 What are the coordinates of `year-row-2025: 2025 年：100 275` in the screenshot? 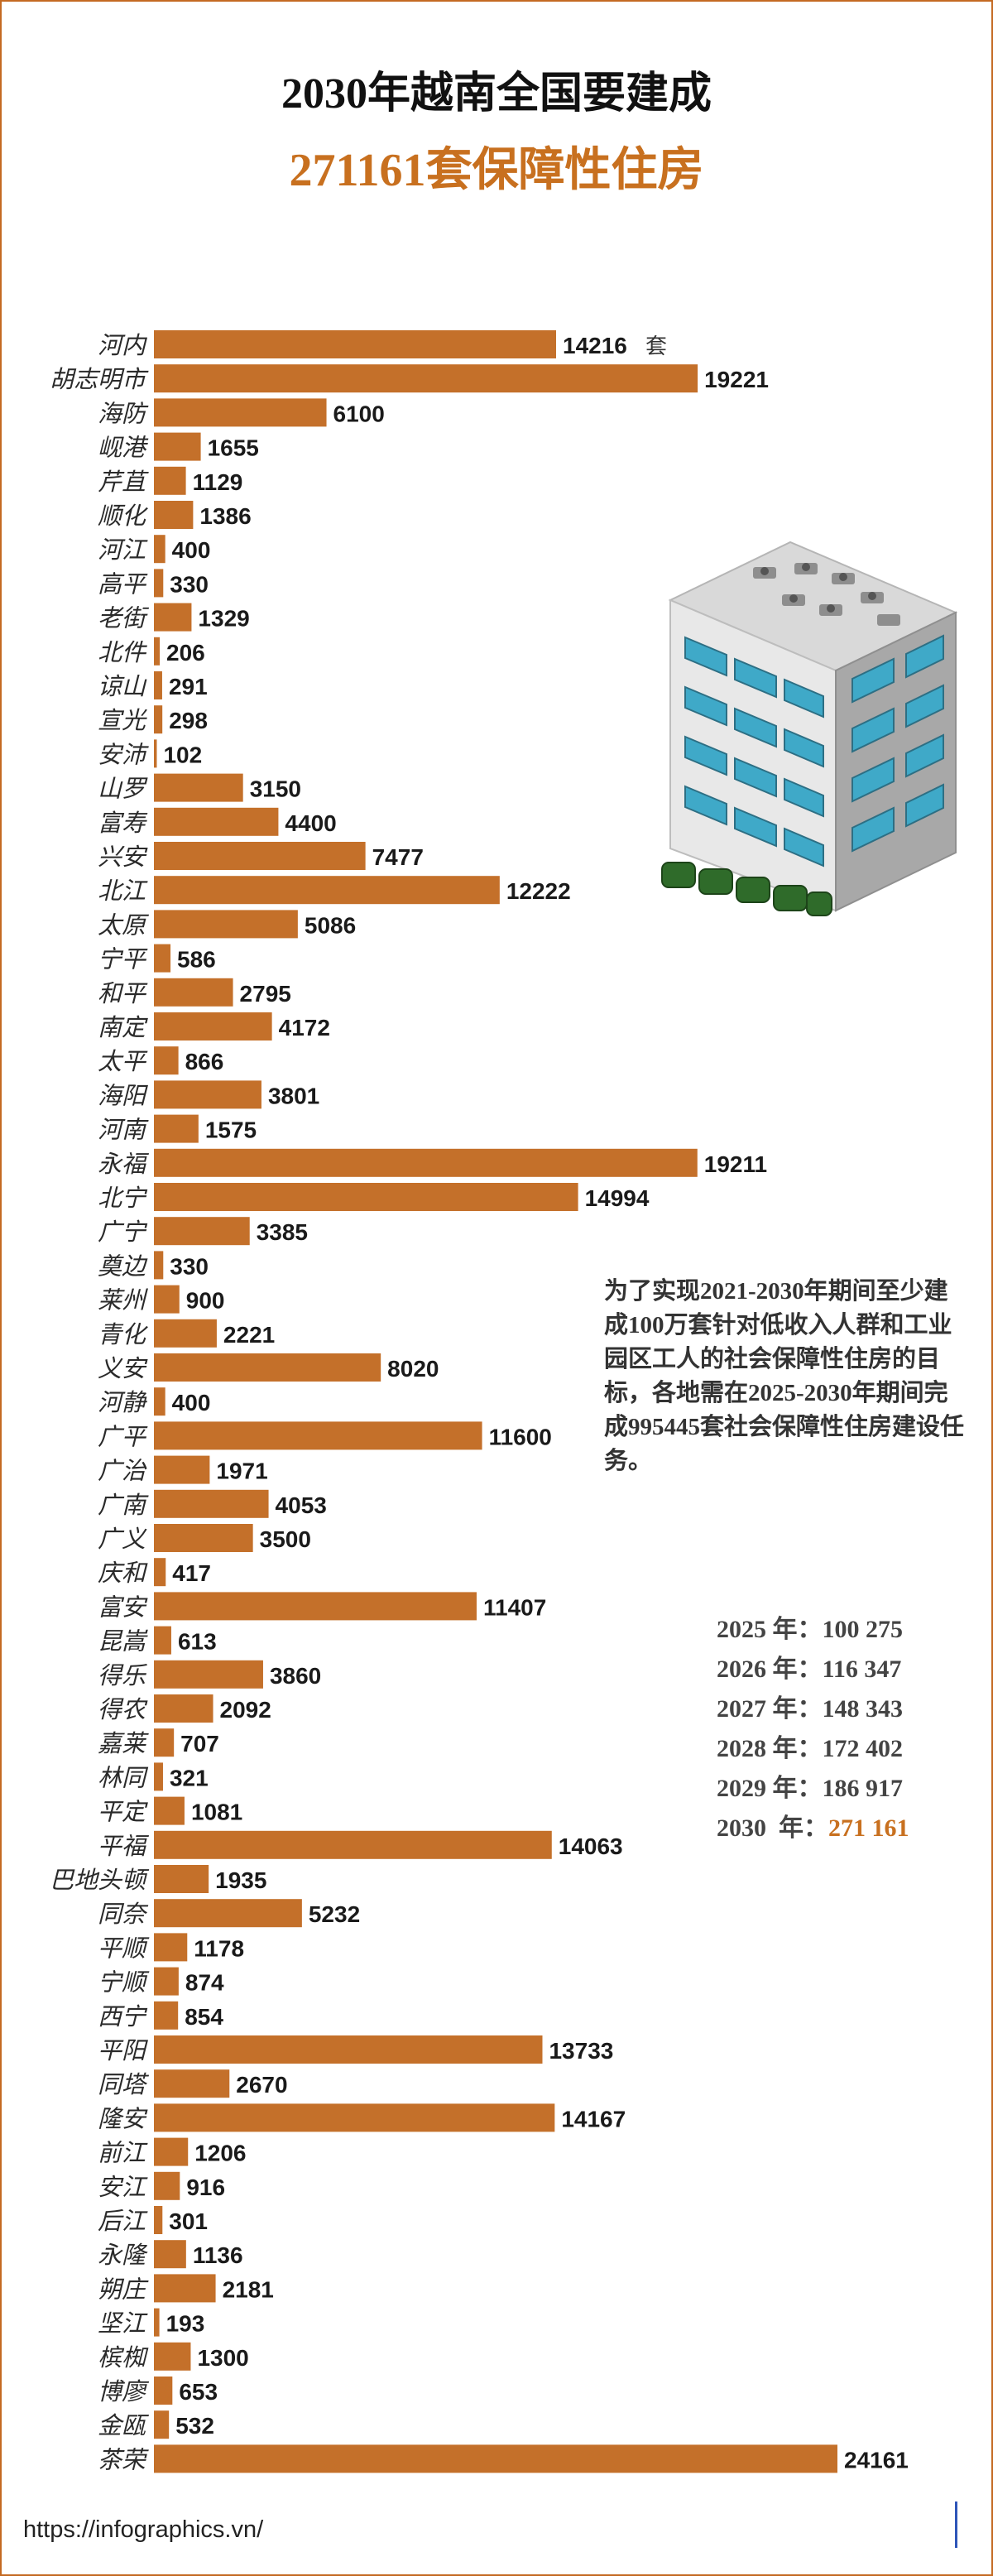 It's located at (810, 1629).